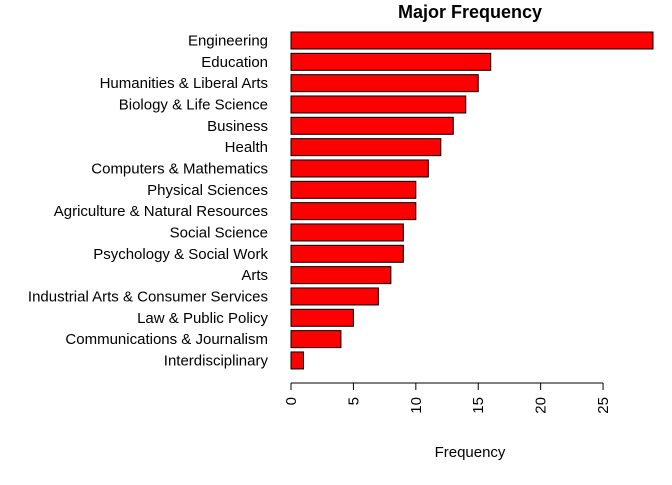 This screenshot has height=485, width=672. What do you see at coordinates (237, 126) in the screenshot?
I see `category-label: Business` at bounding box center [237, 126].